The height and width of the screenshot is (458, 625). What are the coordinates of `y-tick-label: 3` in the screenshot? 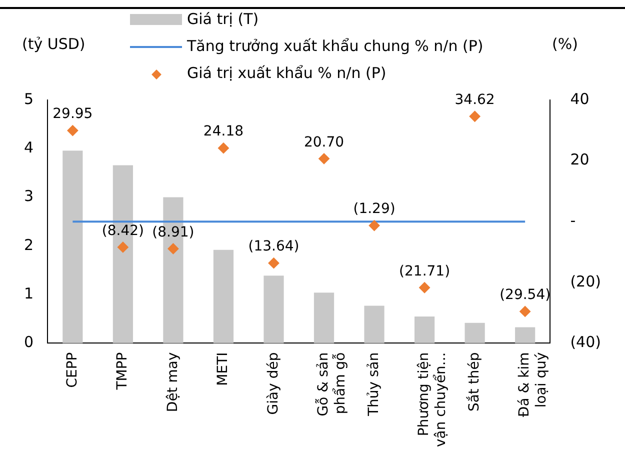 It's located at (29, 196).